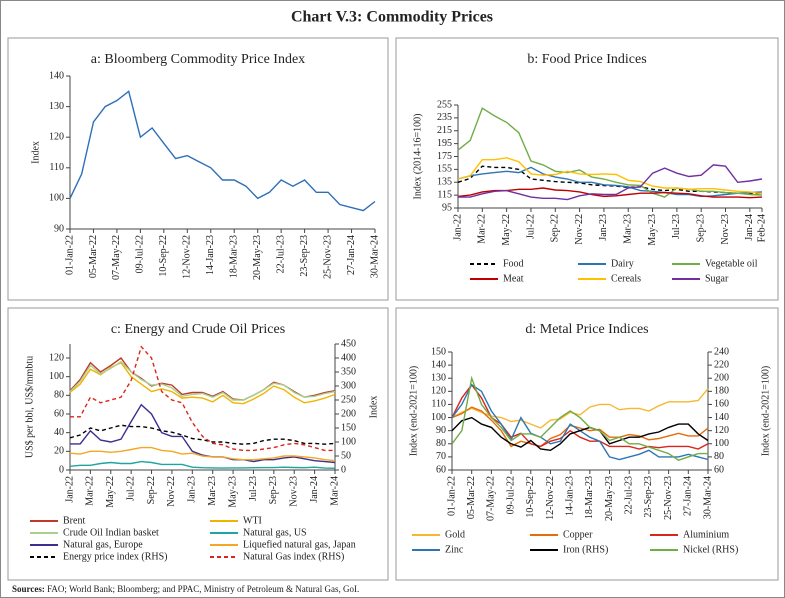 Image resolution: width=785 pixels, height=598 pixels. I want to click on legend-label: Dairy, so click(622, 263).